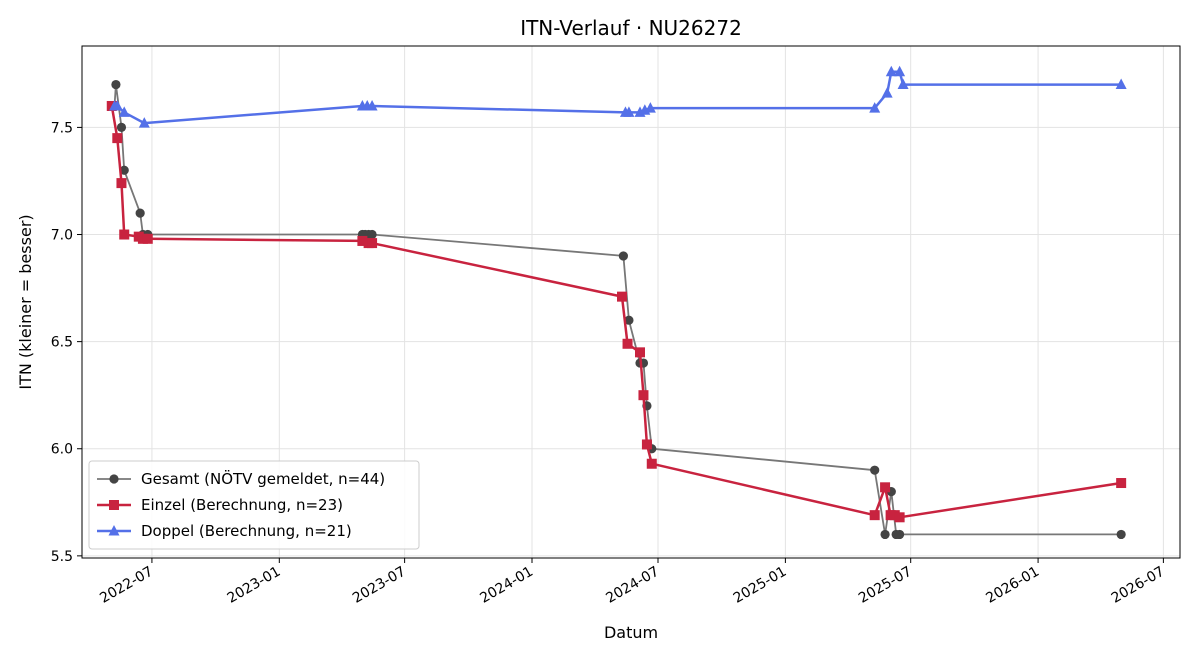 The width and height of the screenshot is (1200, 660). Describe the element at coordinates (632, 585) in the screenshot. I see `x-tick-label: 2024-07` at that location.